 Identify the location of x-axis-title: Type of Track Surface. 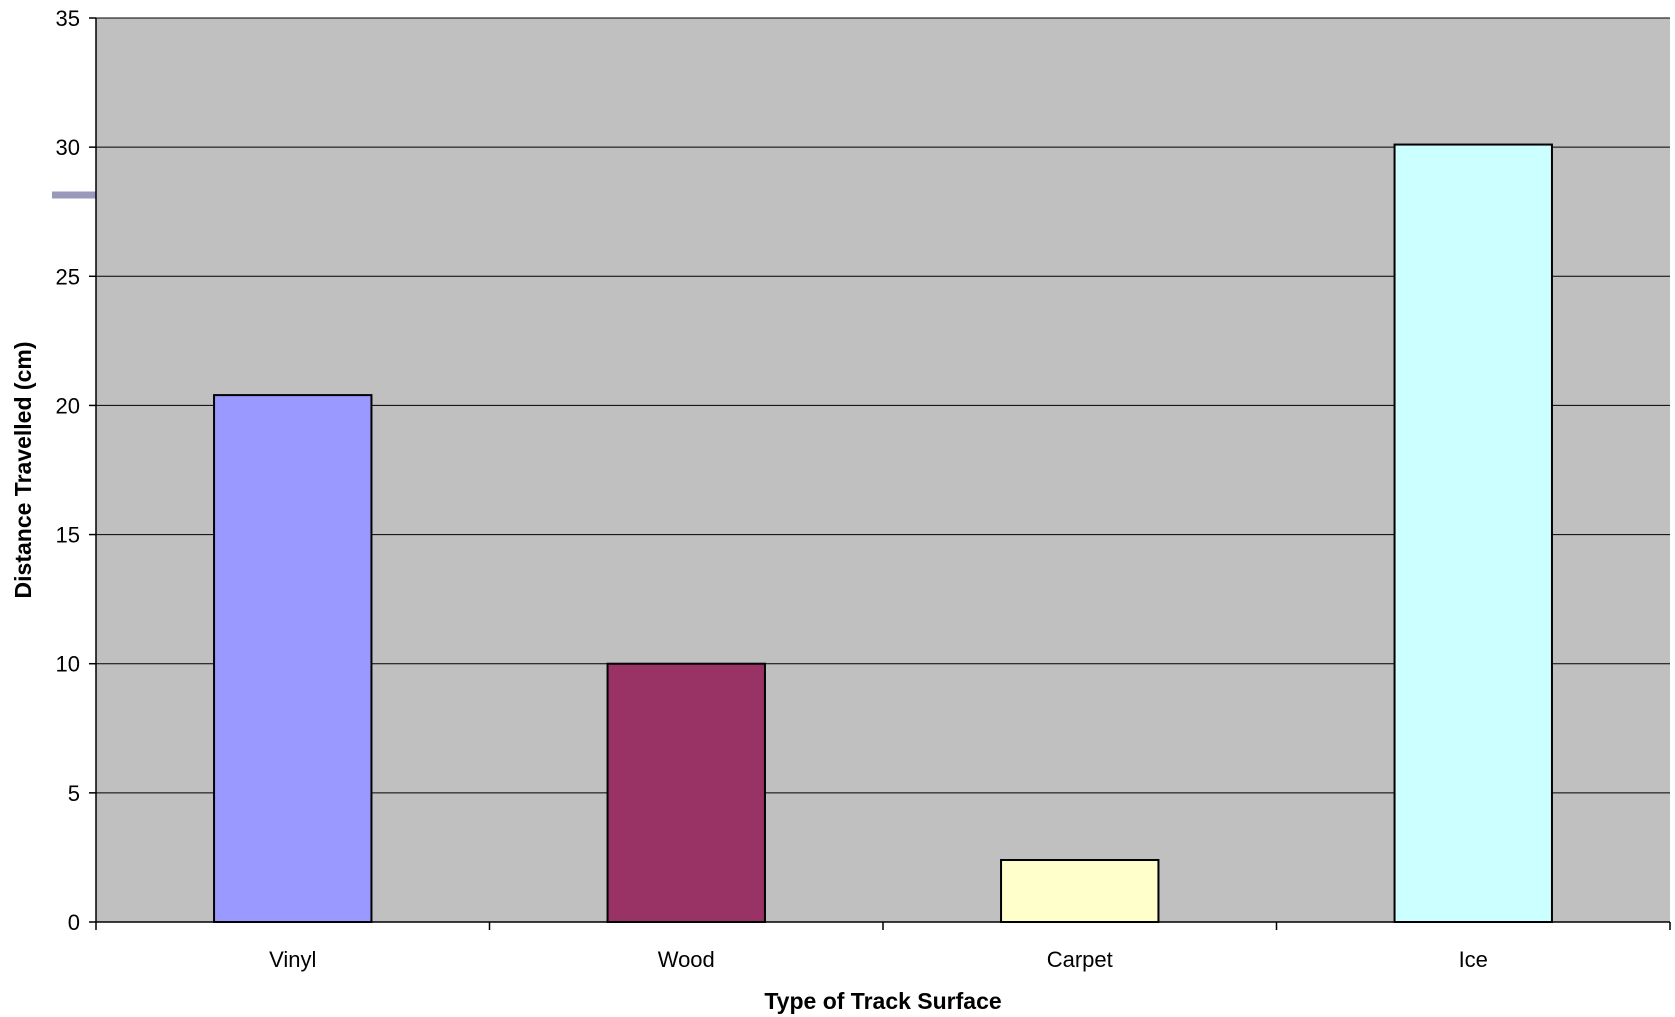
(882, 1001).